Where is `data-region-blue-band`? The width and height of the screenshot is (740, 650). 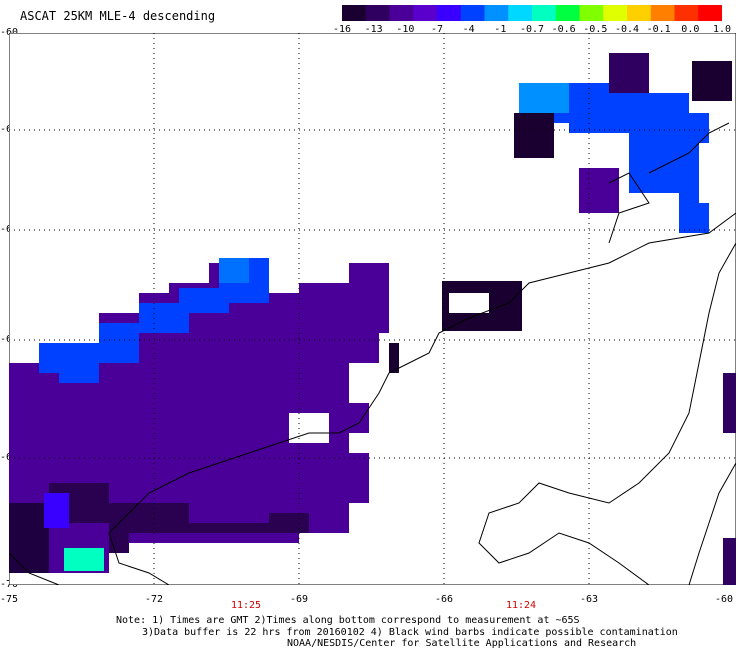 data-region-blue-band is located at coordinates (154, 320).